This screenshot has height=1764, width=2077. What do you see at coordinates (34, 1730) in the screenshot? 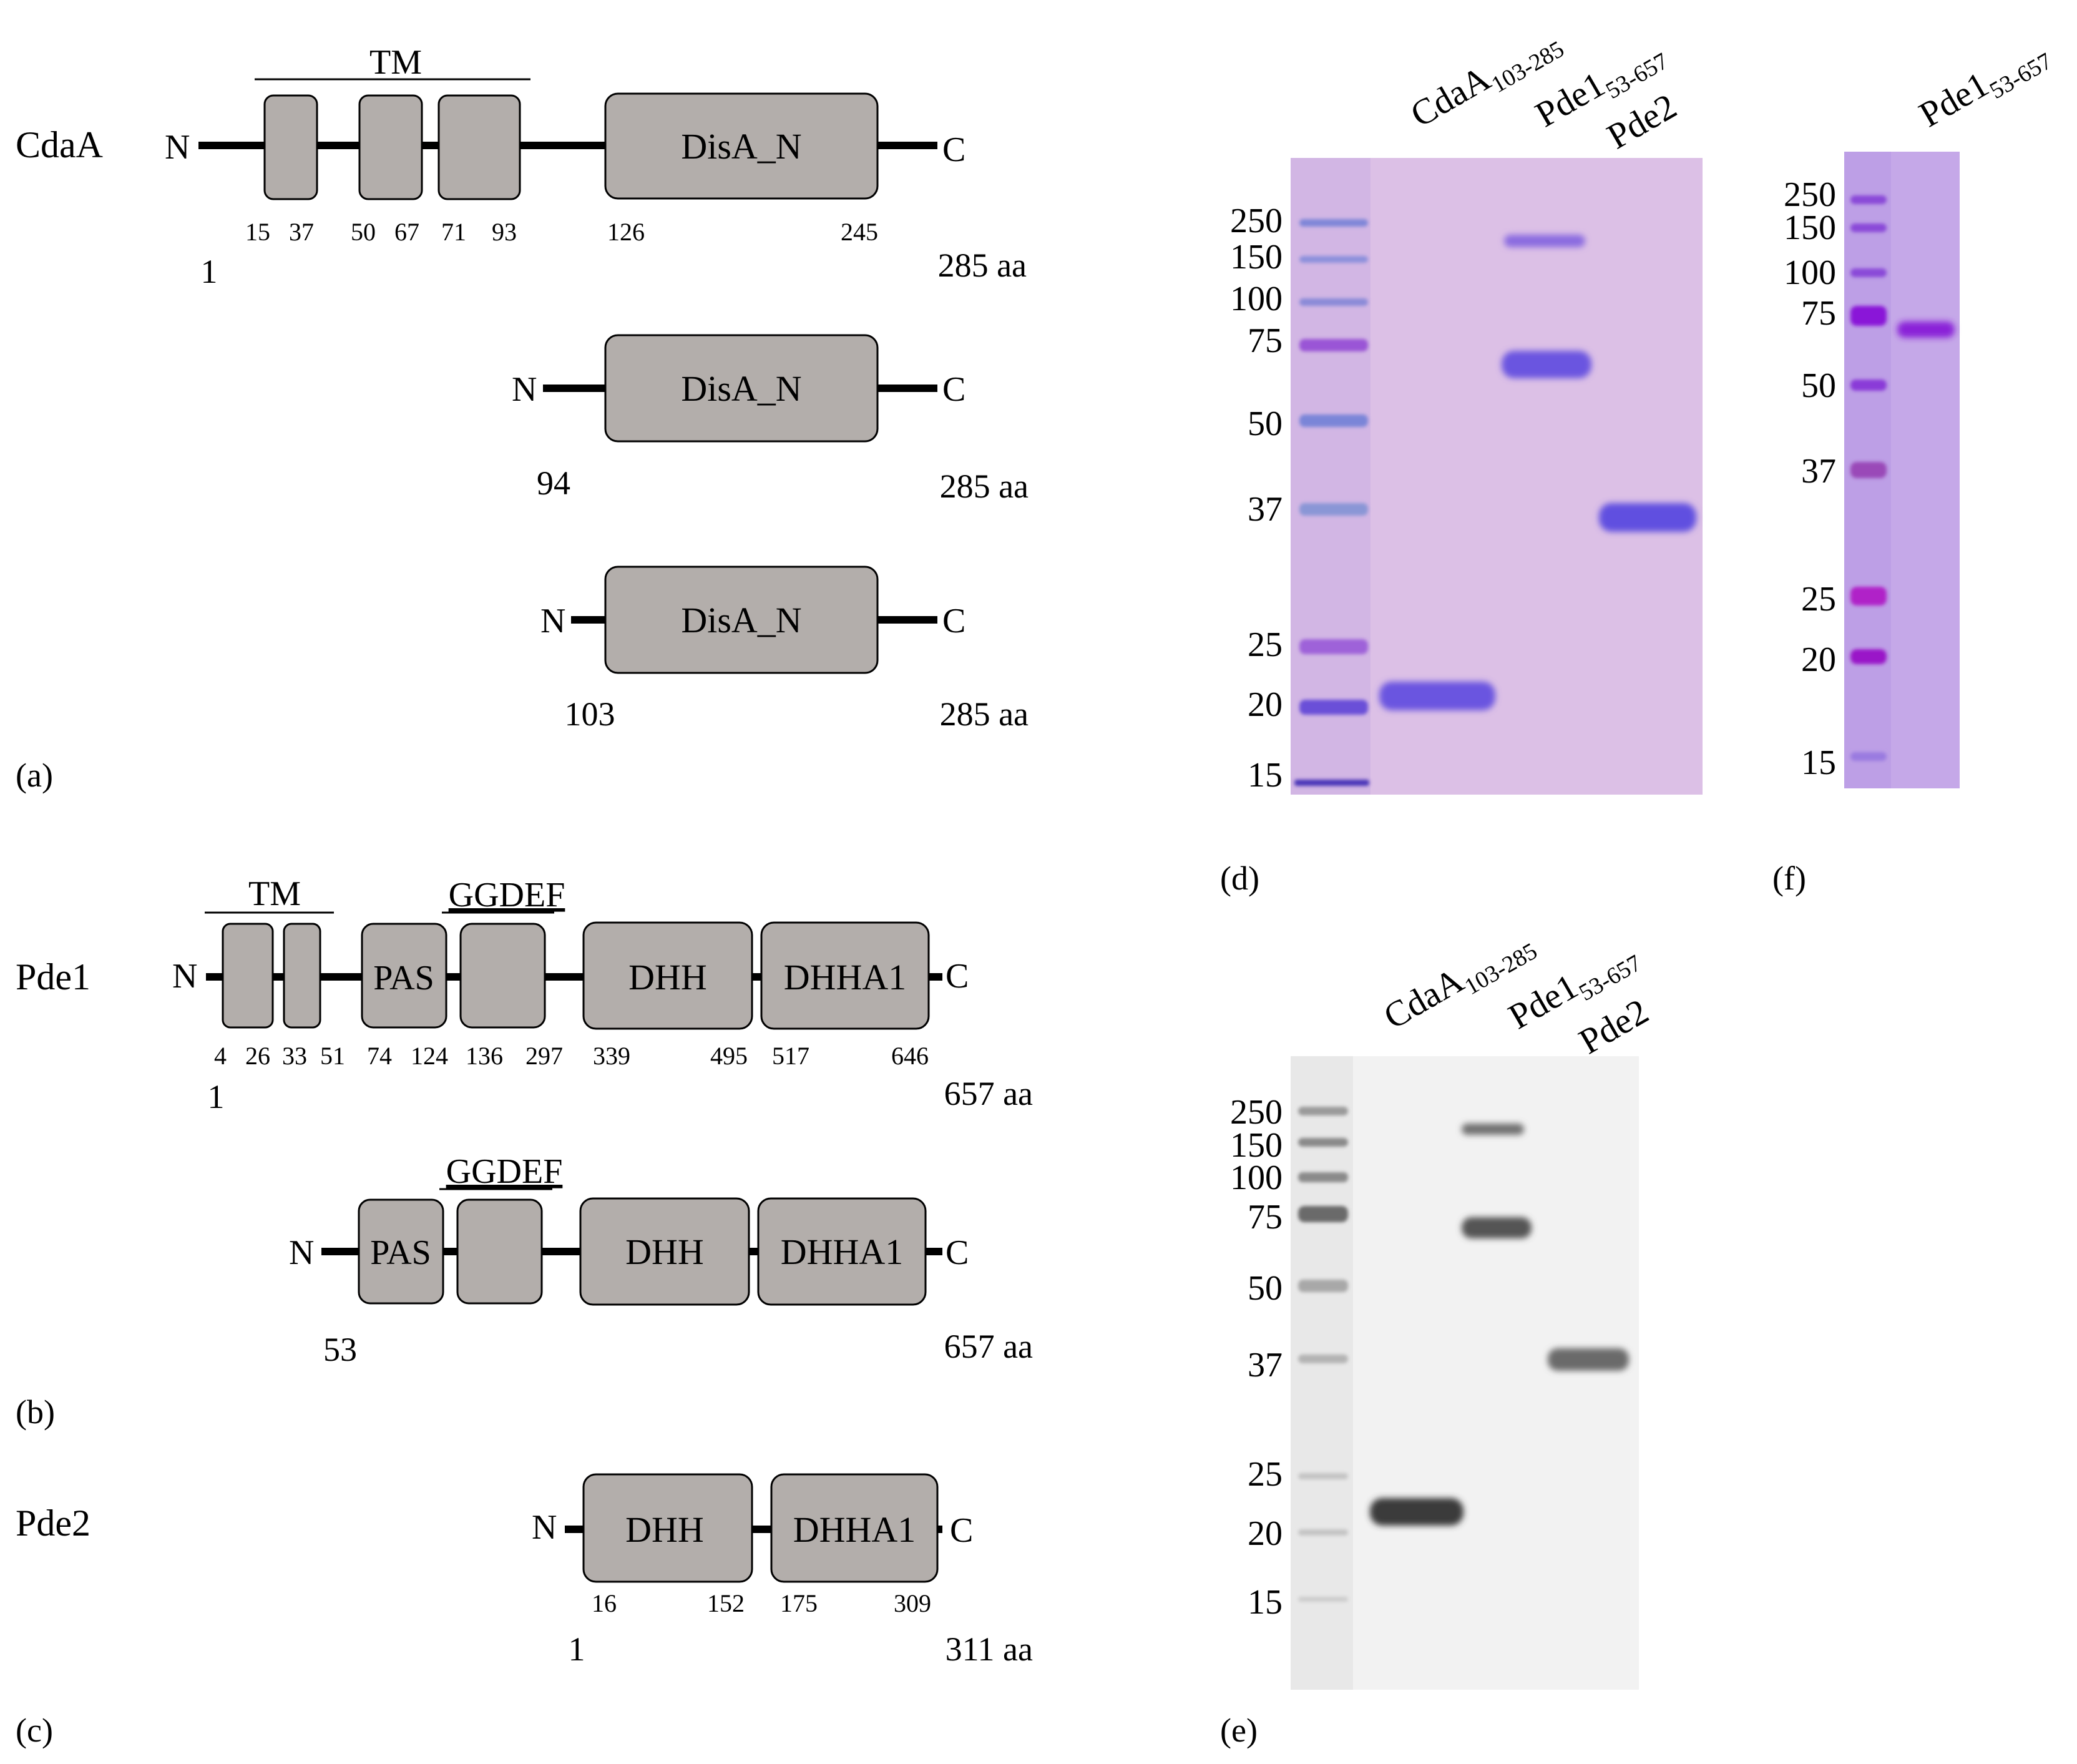
I see `panel-label-c: (c)` at bounding box center [34, 1730].